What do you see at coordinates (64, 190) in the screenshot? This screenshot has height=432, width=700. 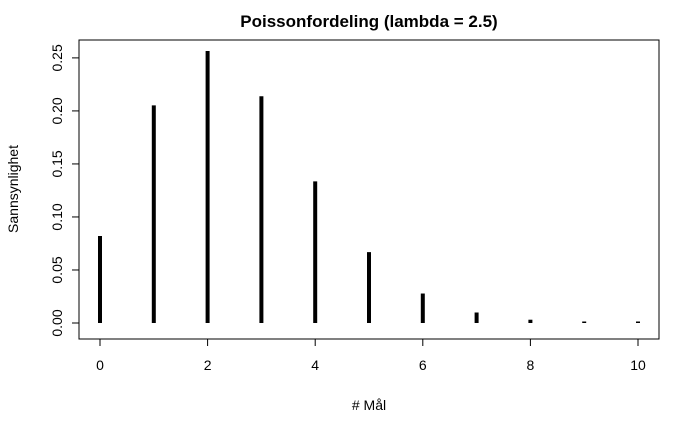 I see `y-axis: 0.00 0.05 0.10 0.15 0.20 0.25` at bounding box center [64, 190].